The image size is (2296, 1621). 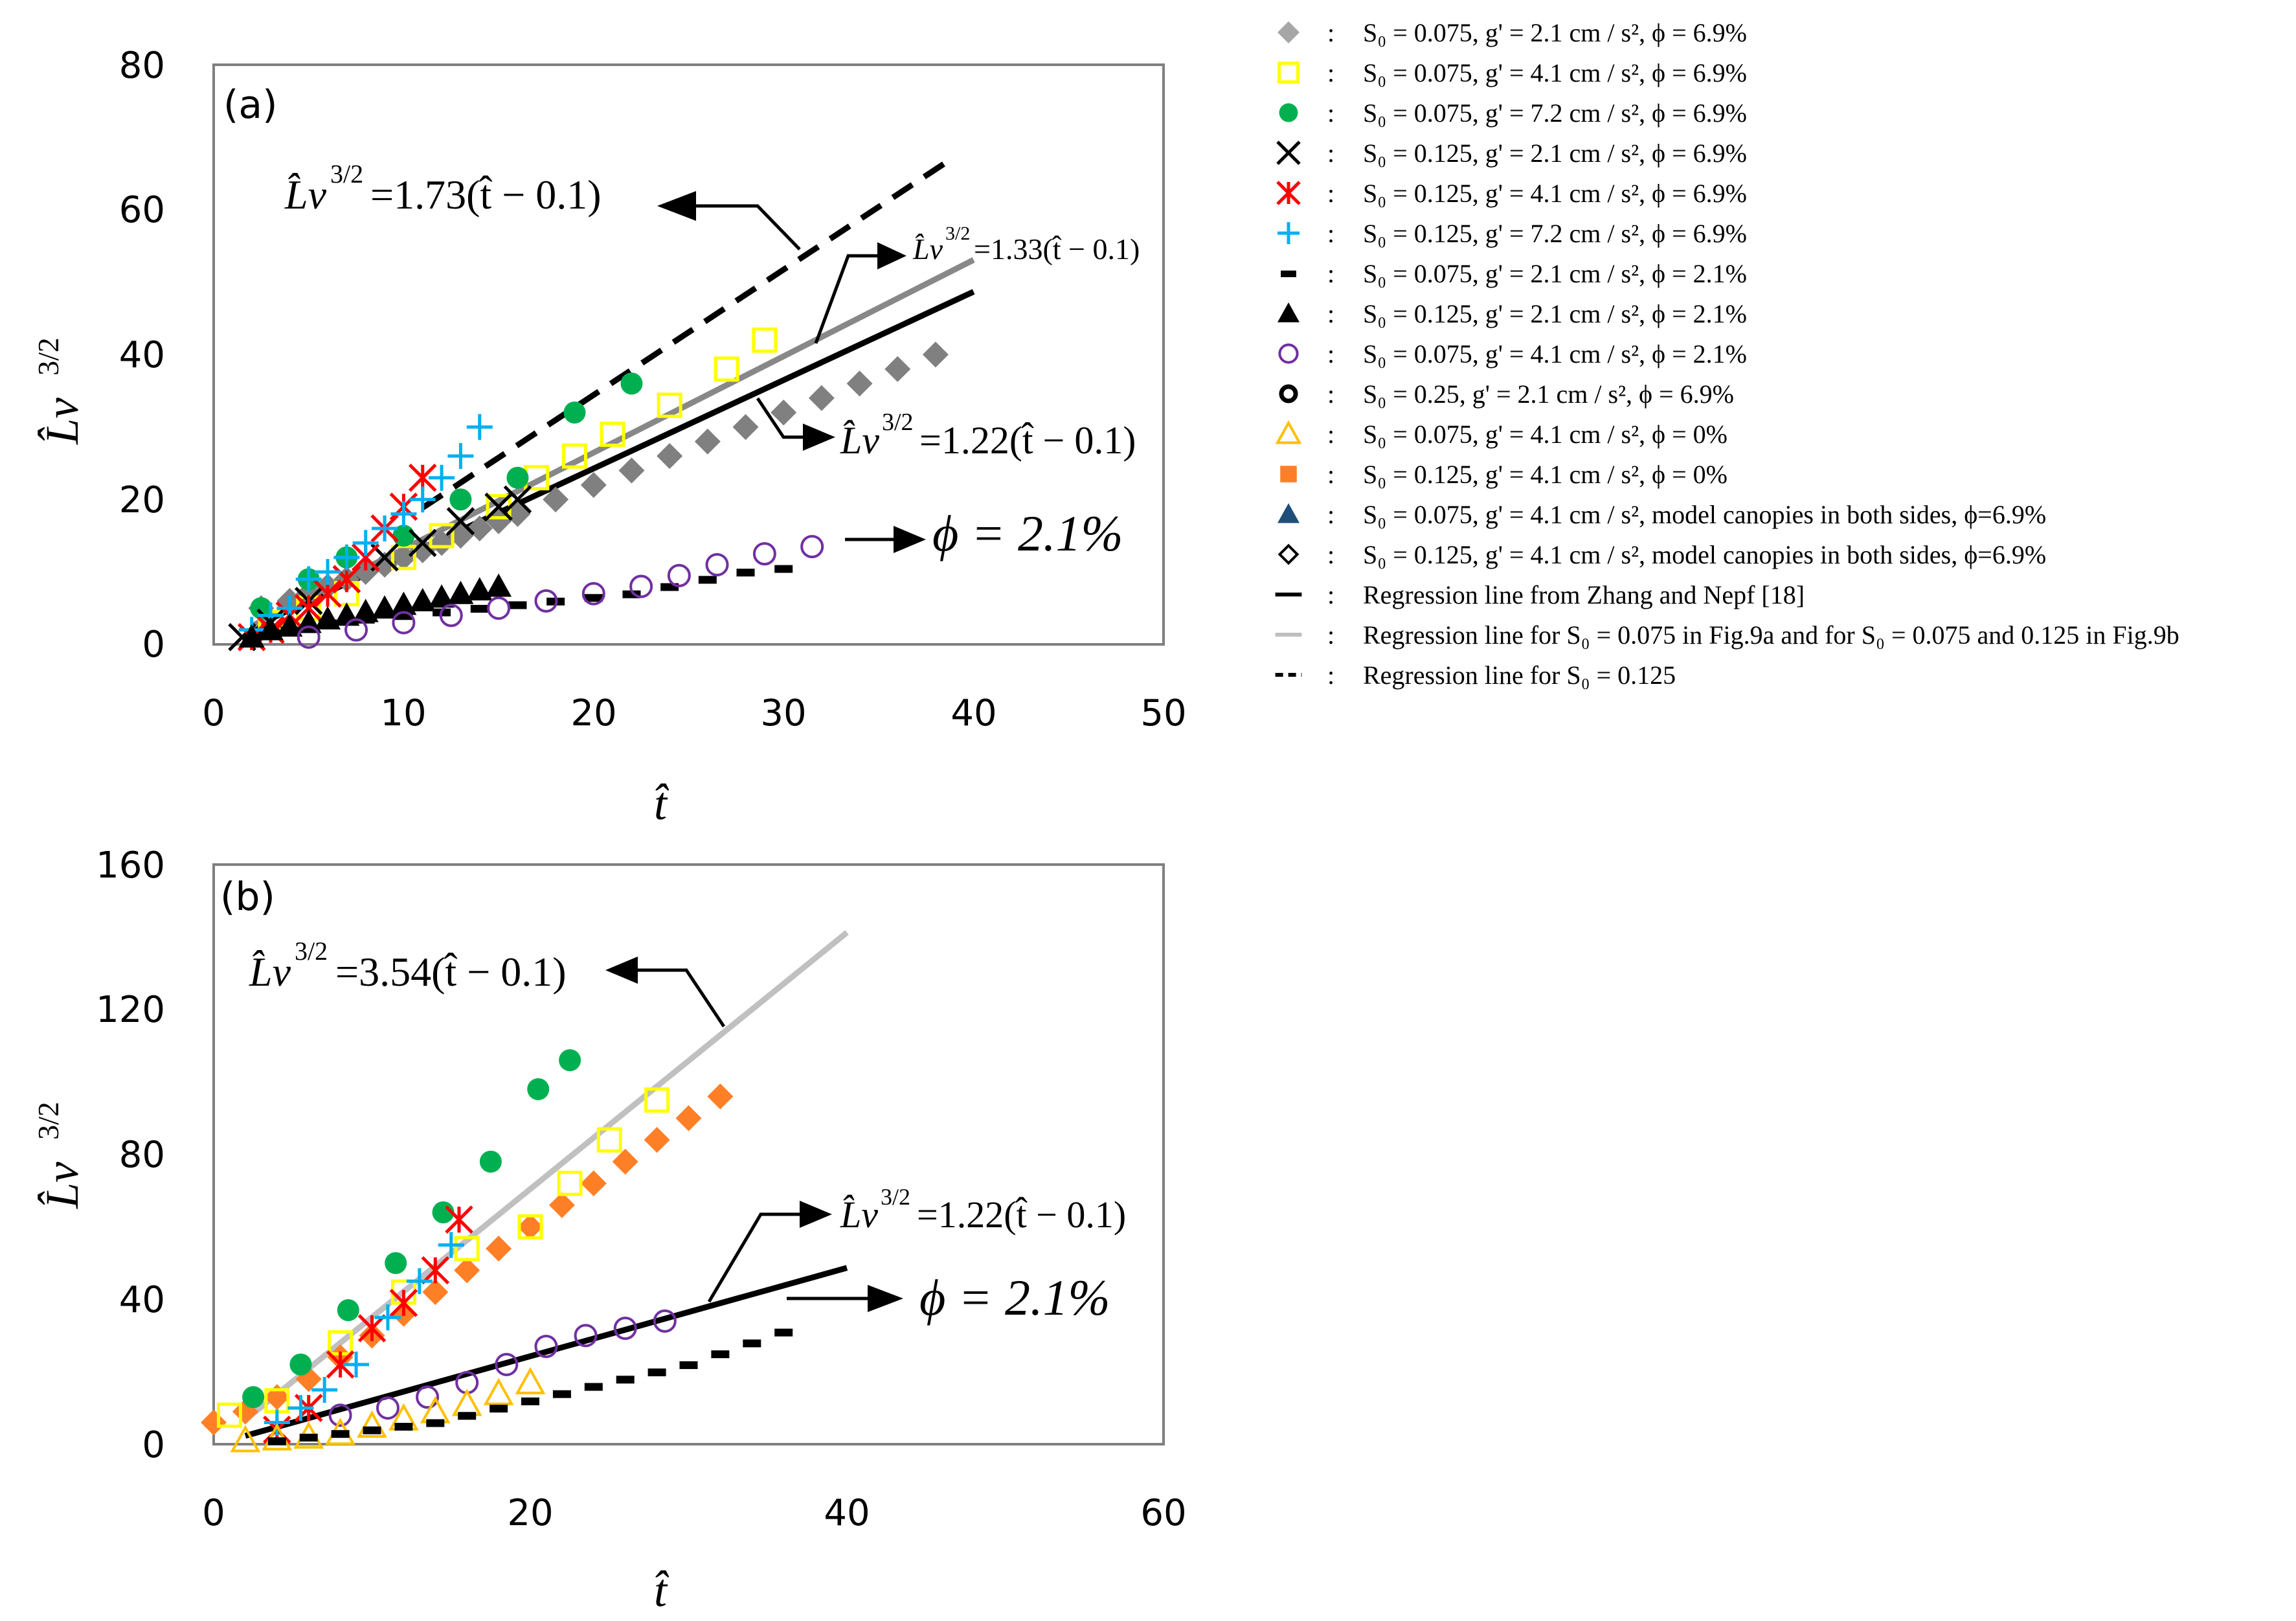 I want to click on legend-entry: : S₀ = 0.075, g' = 4.1 cm / s², ϕ = 6.9%, so click(x=1512, y=72).